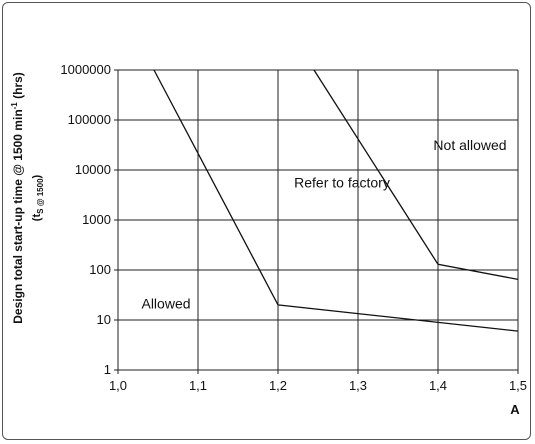  What do you see at coordinates (37, 176) in the screenshot?
I see `y-axis-sublabel-close: )` at bounding box center [37, 176].